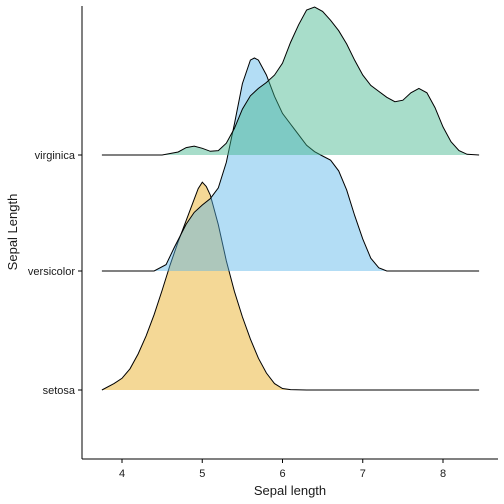 The image size is (504, 504). I want to click on y-tick-label-virginica: virginica, so click(55, 156).